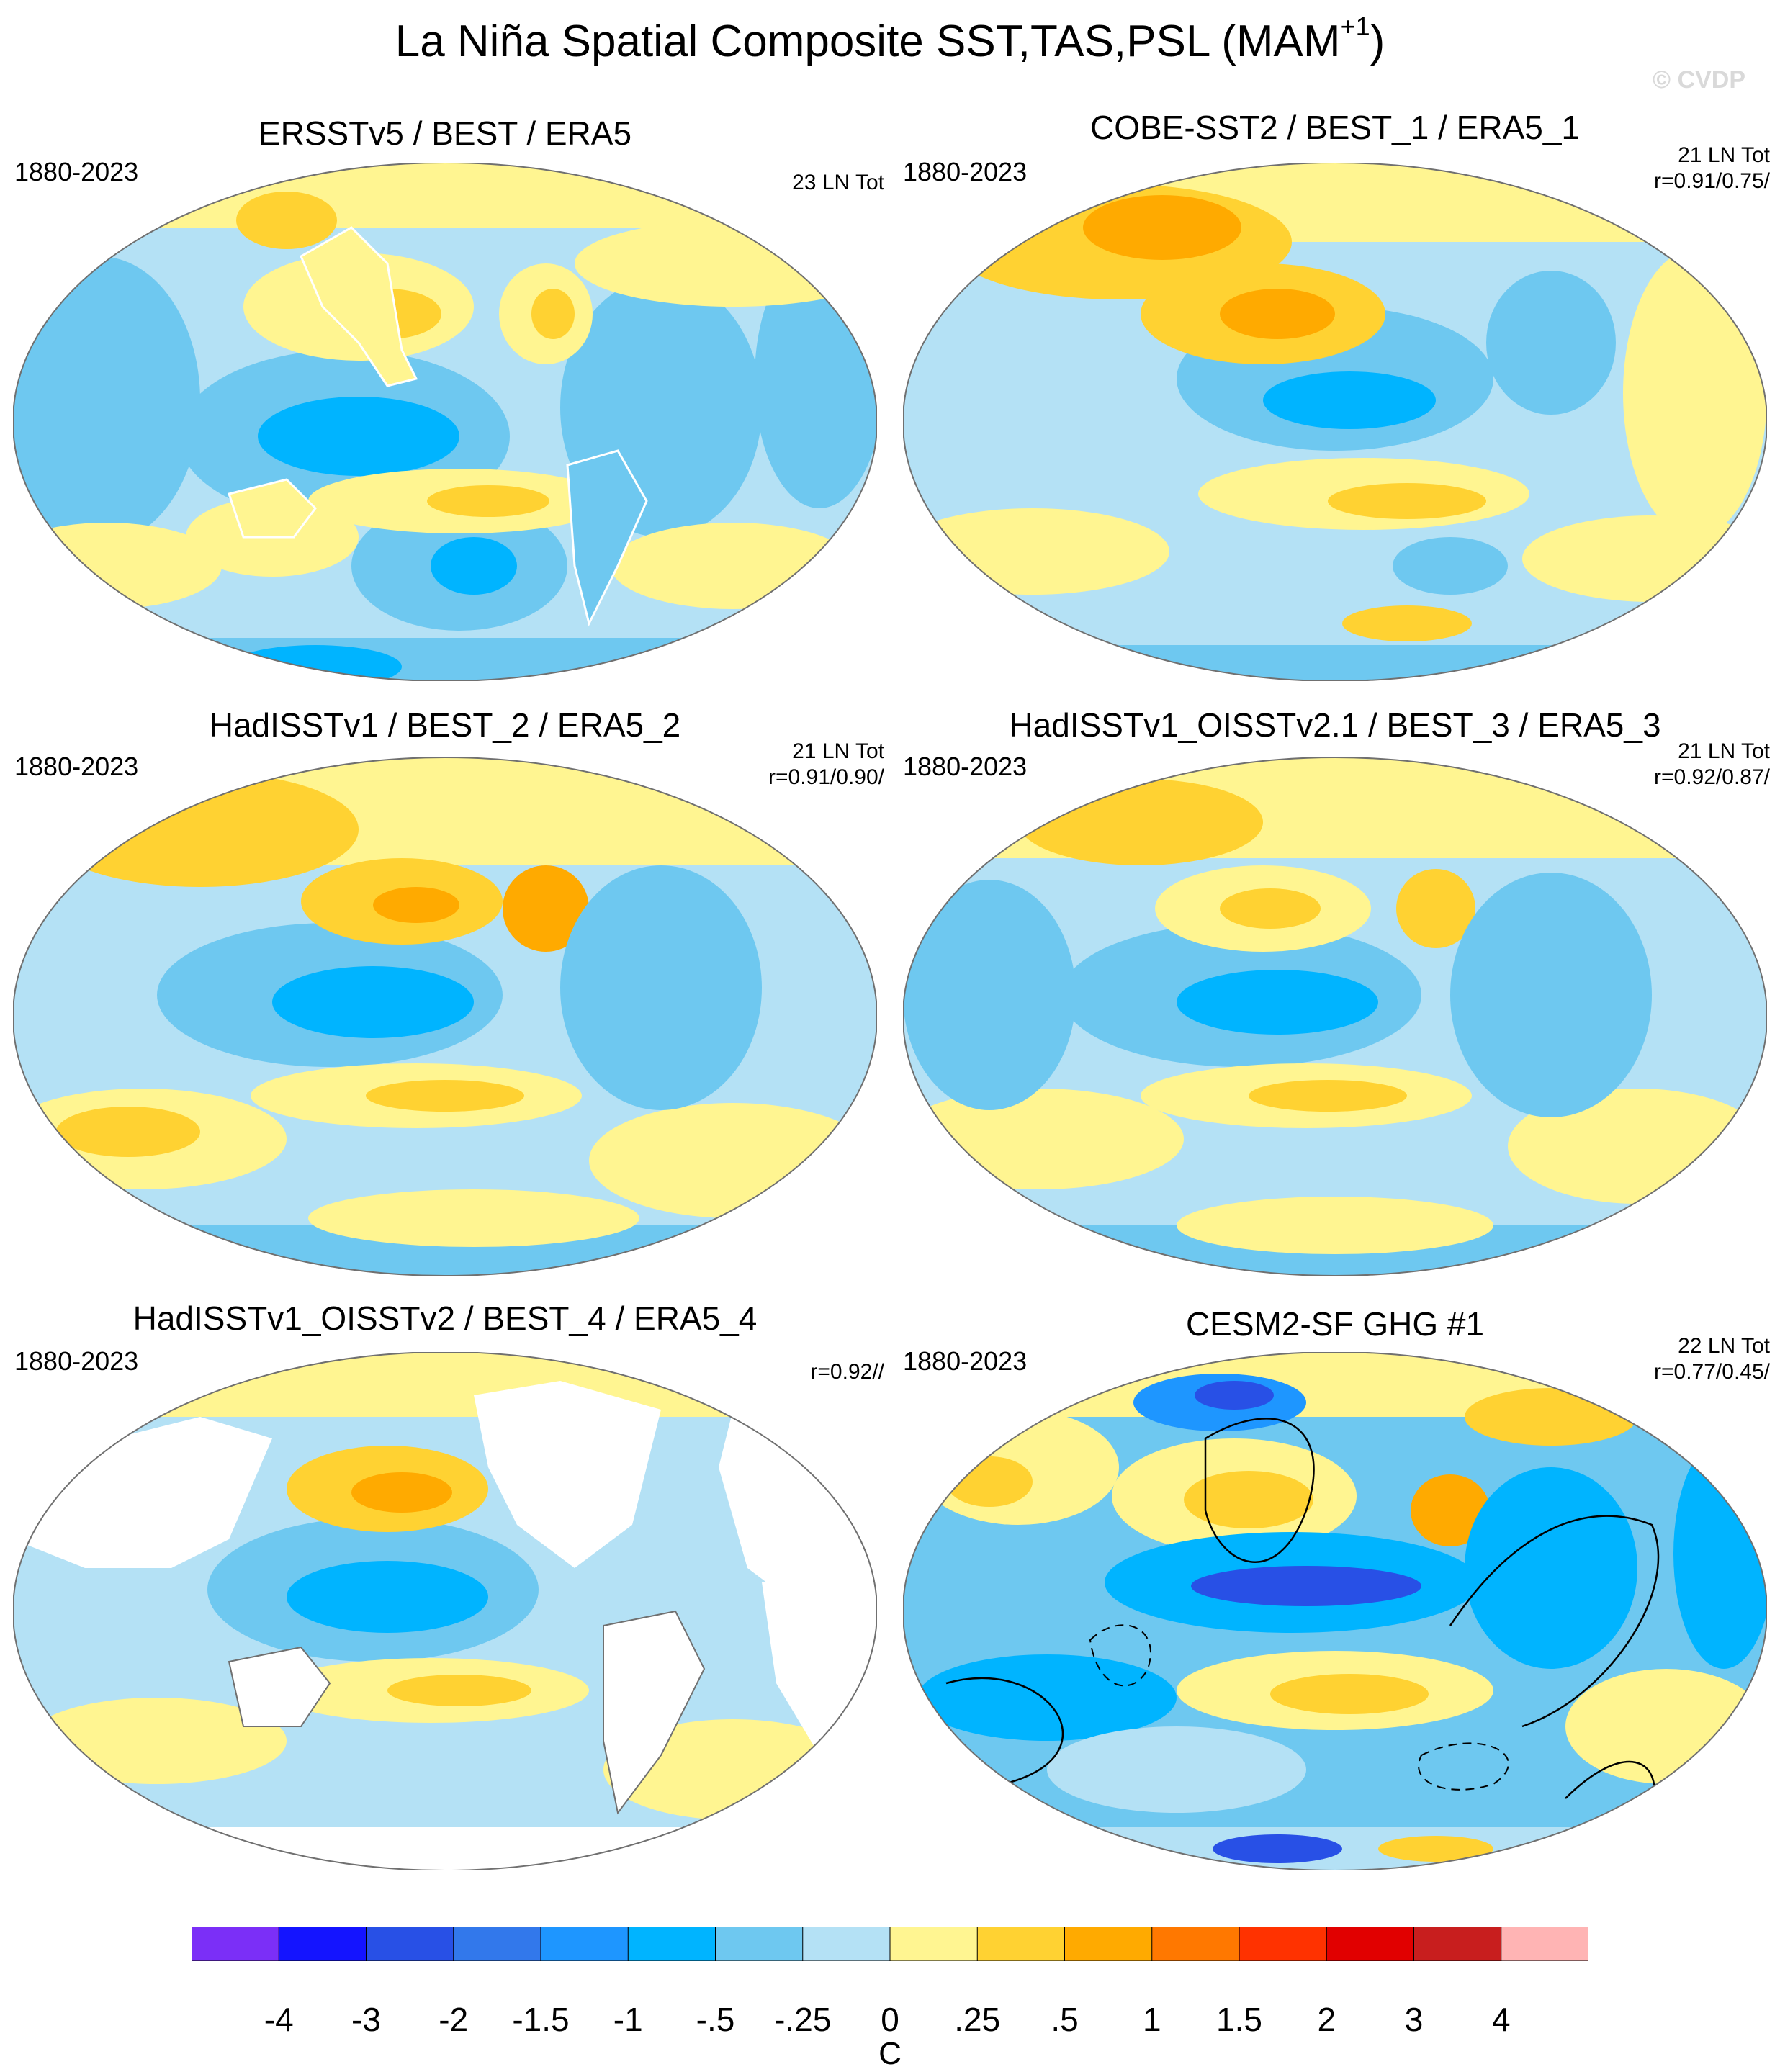 This screenshot has height=2072, width=1780. I want to click on colorbar-tick-label: -.5, so click(716, 2019).